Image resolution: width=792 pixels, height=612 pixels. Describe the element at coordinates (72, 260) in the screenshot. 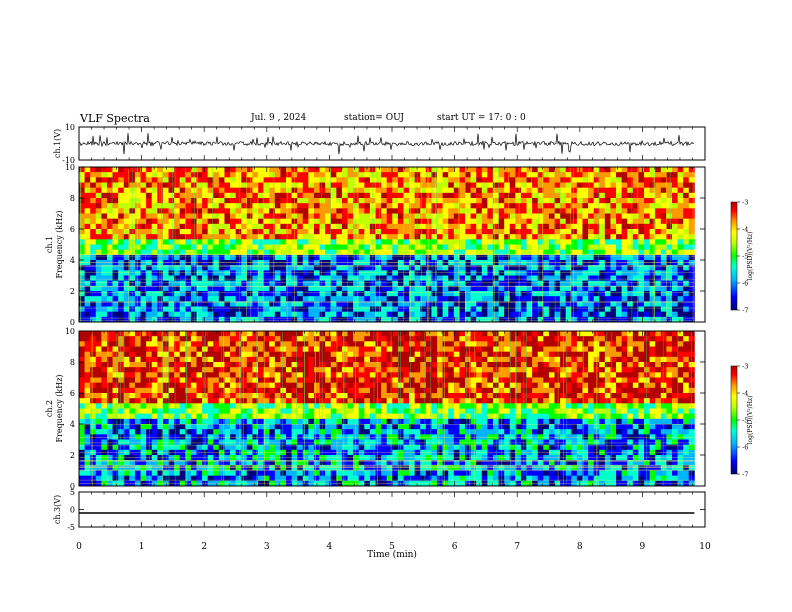

I see `y-tick-label: 4` at that location.